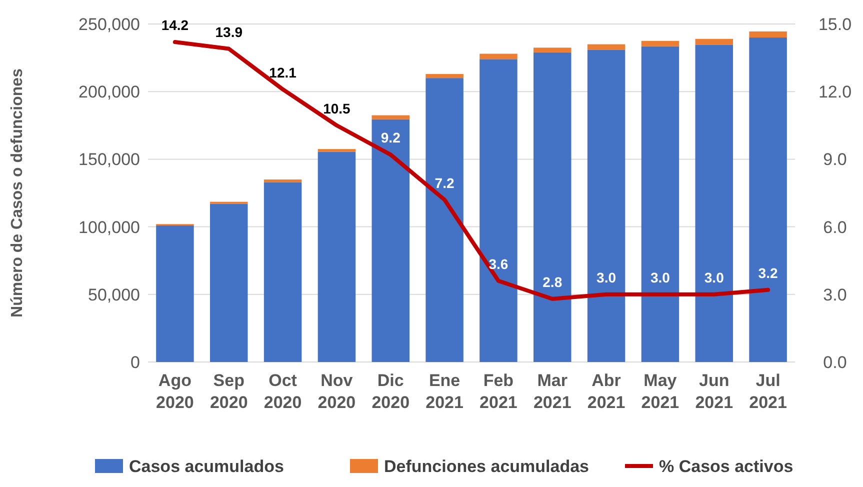 This screenshot has width=863, height=487. What do you see at coordinates (552, 391) in the screenshot?
I see `x-tick-label: Mar 2021` at bounding box center [552, 391].